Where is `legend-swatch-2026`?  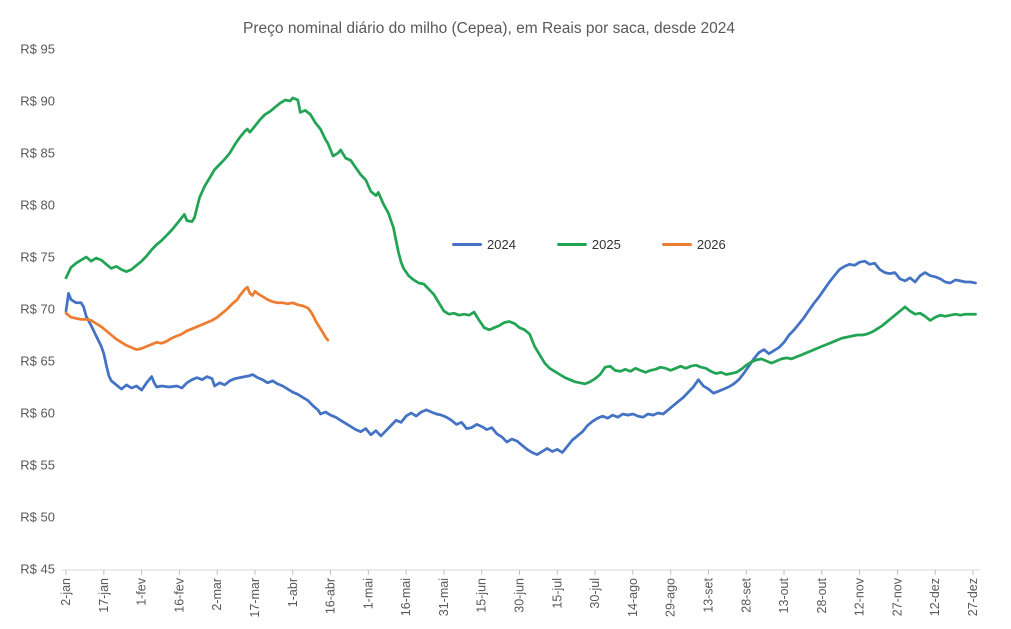
legend-swatch-2026 is located at coordinates (676, 244).